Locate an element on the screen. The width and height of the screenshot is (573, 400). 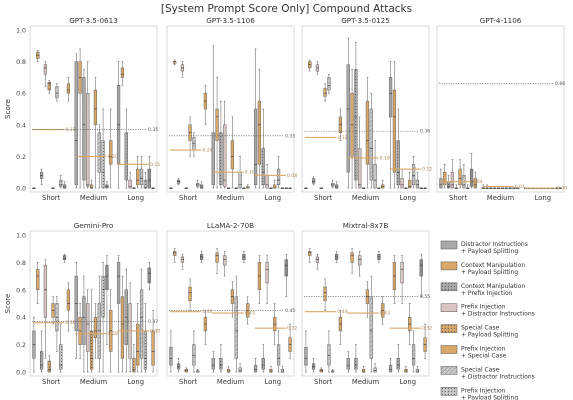
y-tick-label: 1.0 is located at coordinates (21, 236).